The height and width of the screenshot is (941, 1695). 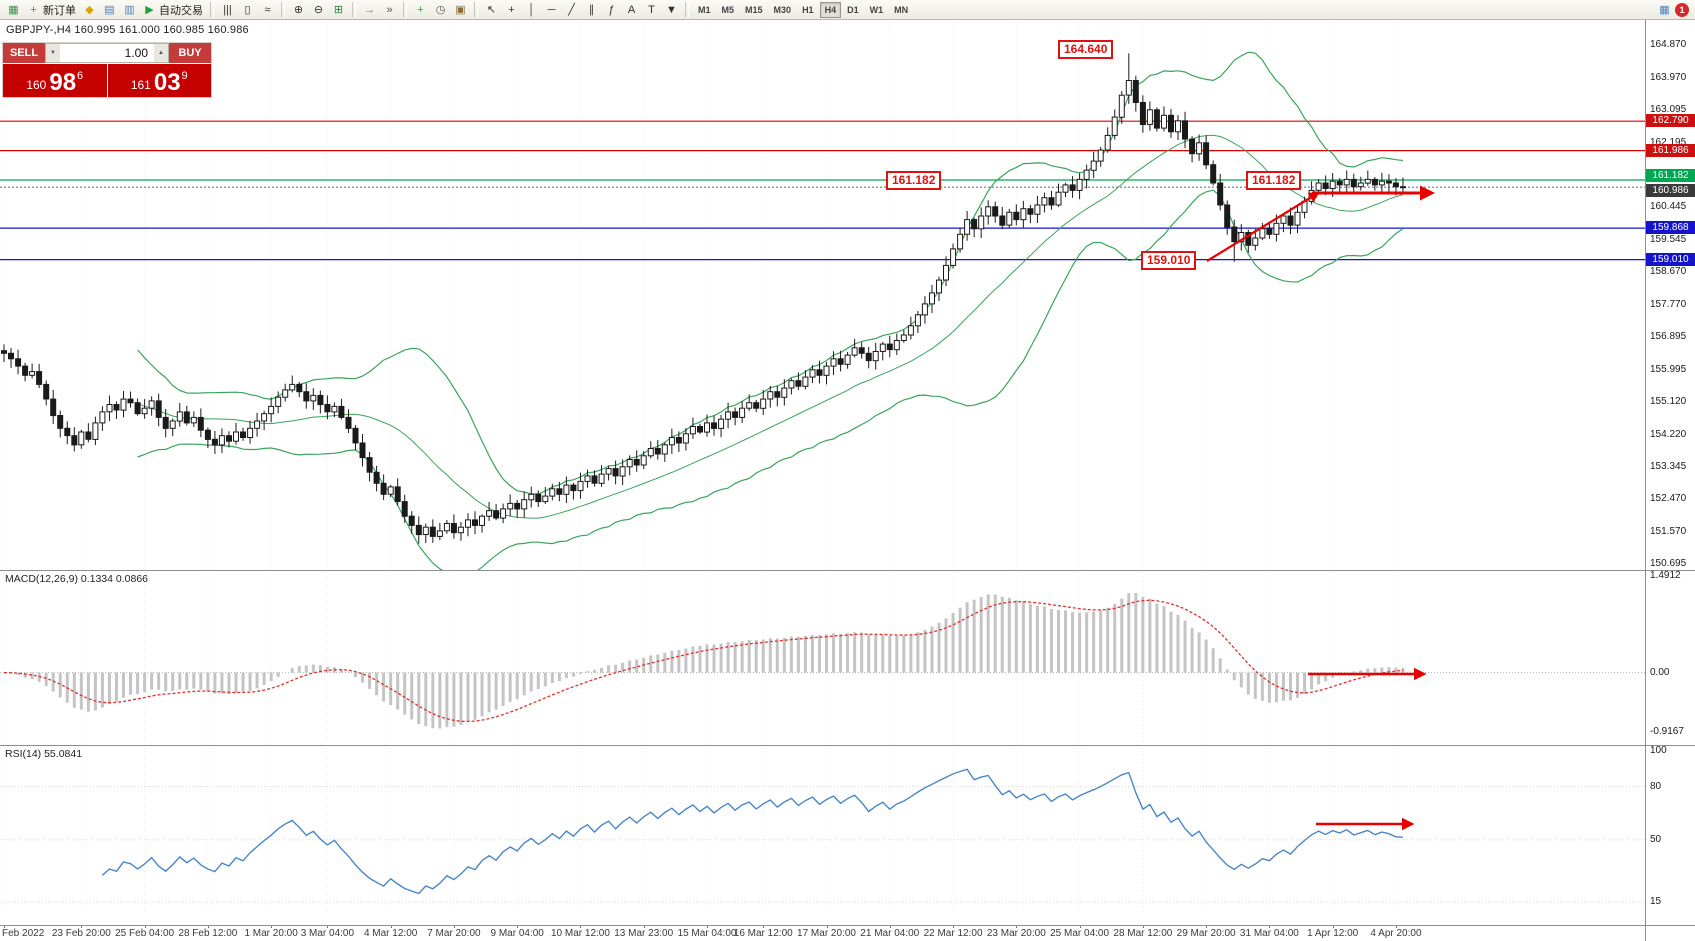 I want to click on sell-button: SELL, so click(x=24, y=53).